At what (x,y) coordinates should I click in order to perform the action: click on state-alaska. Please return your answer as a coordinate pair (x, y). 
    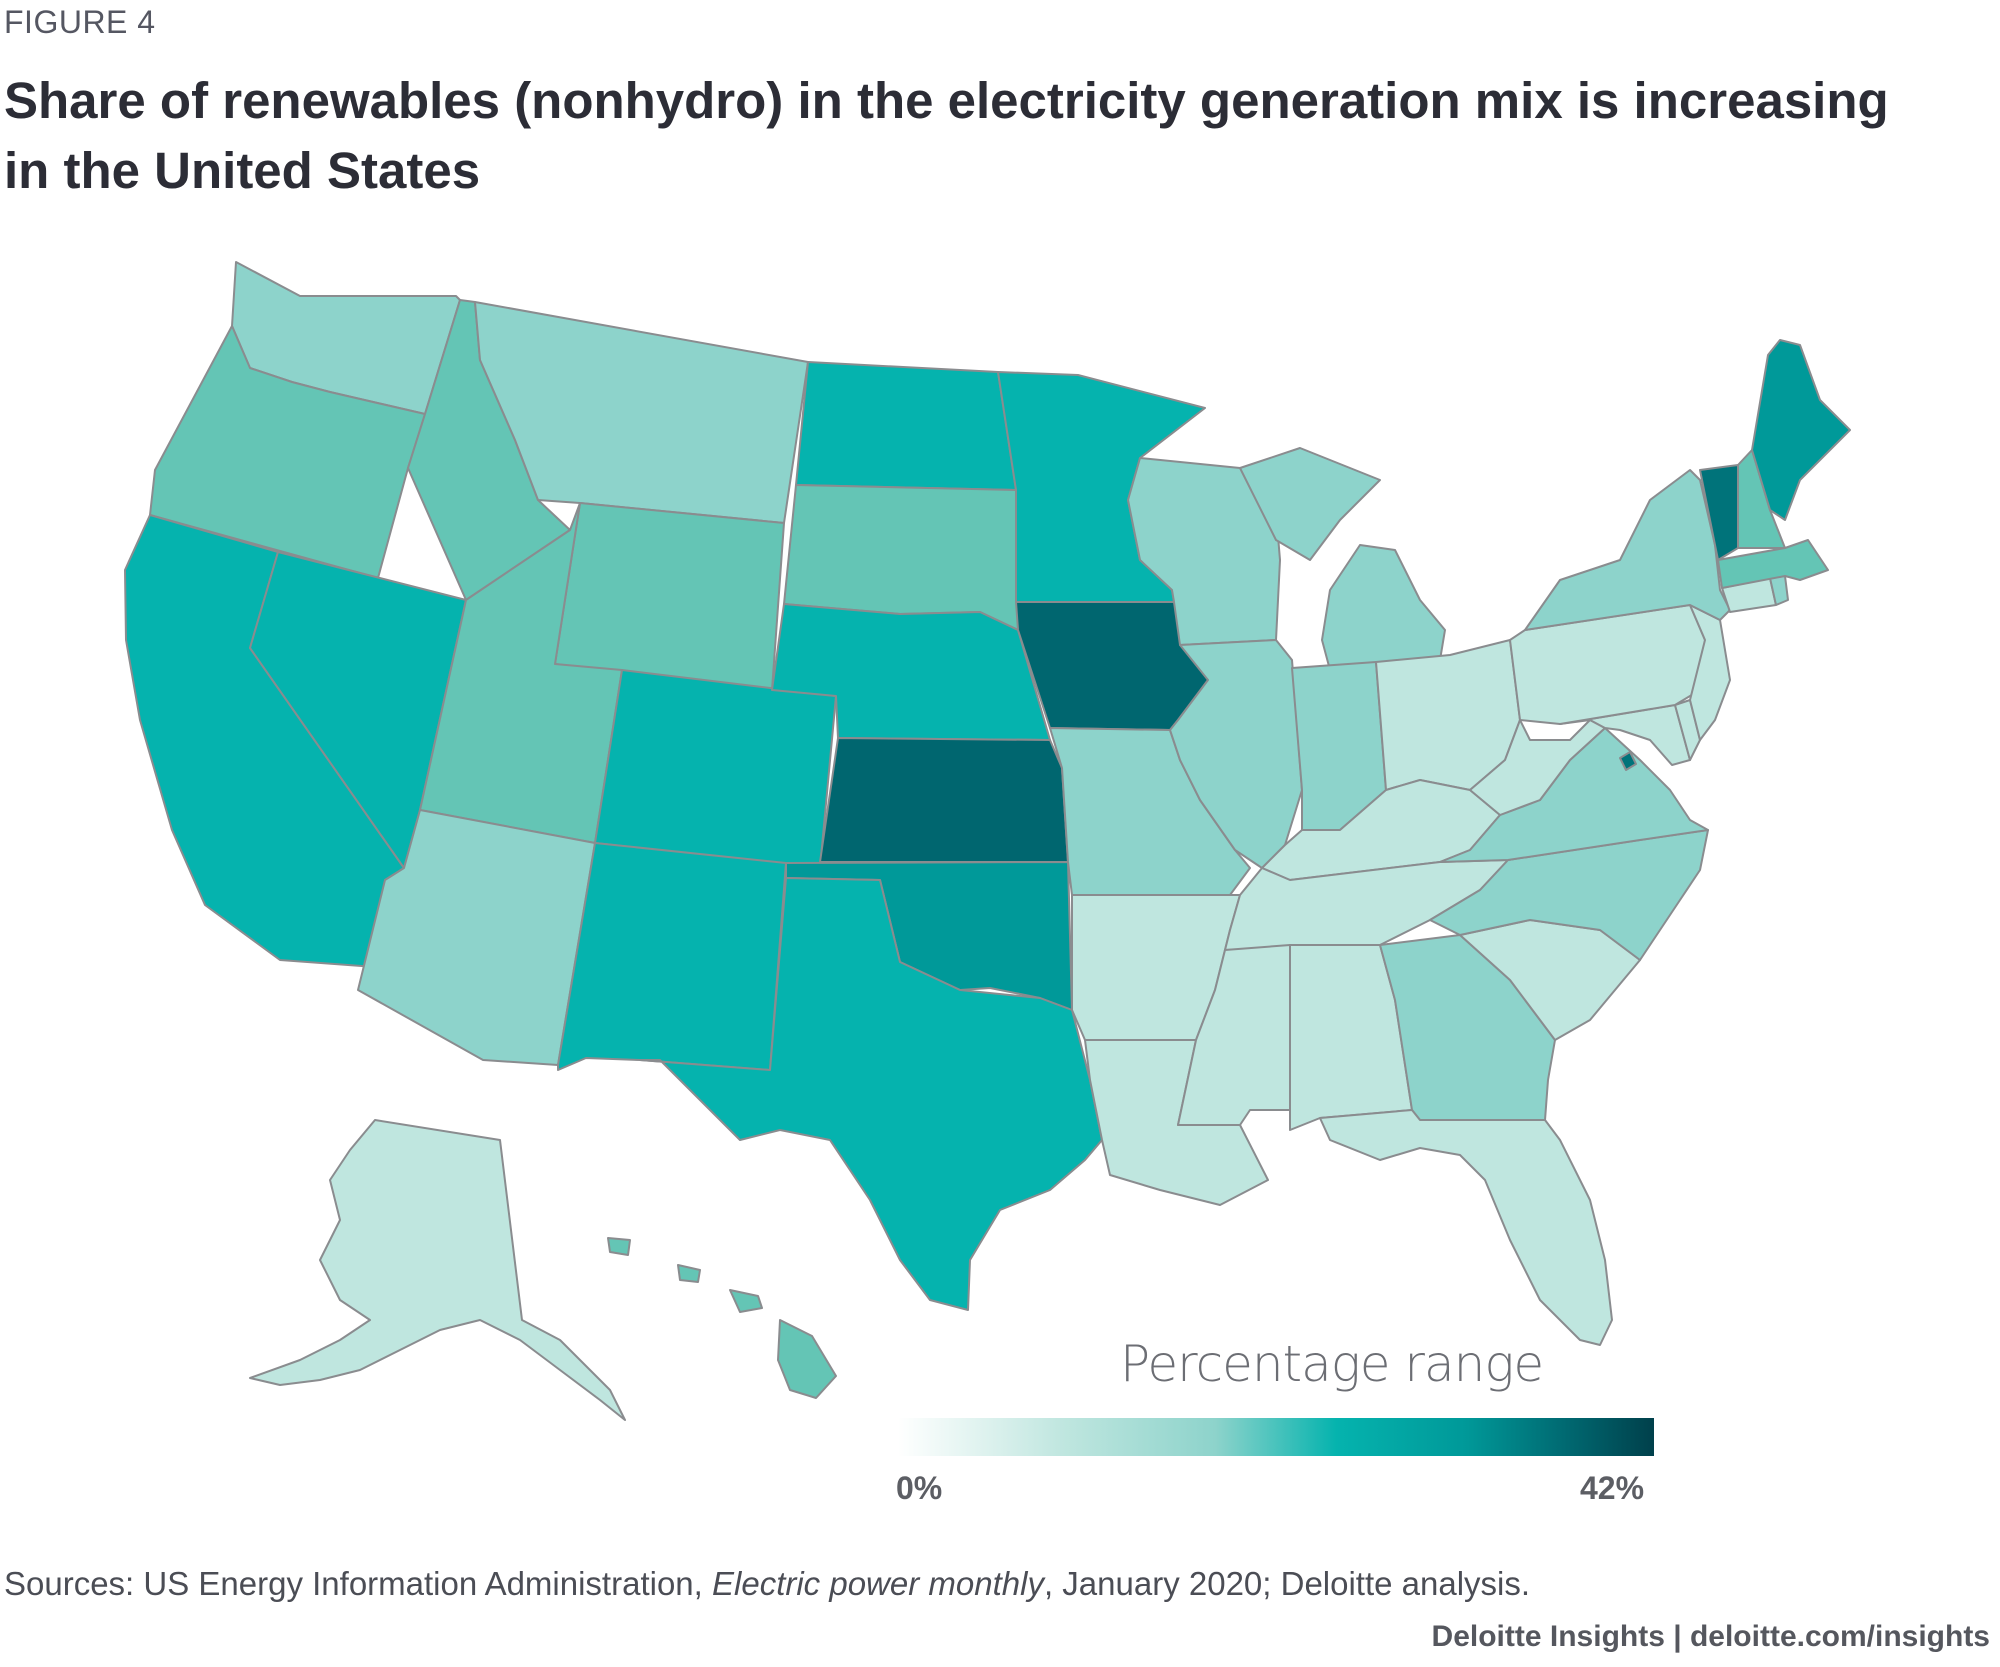
    Looking at the image, I should click on (437, 1270).